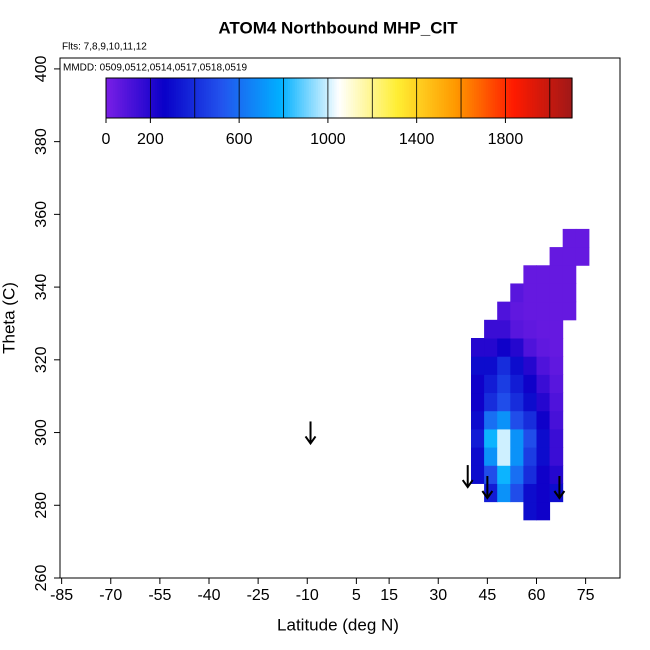 This screenshot has height=650, width=650. I want to click on x-tick-label: 15, so click(389, 595).